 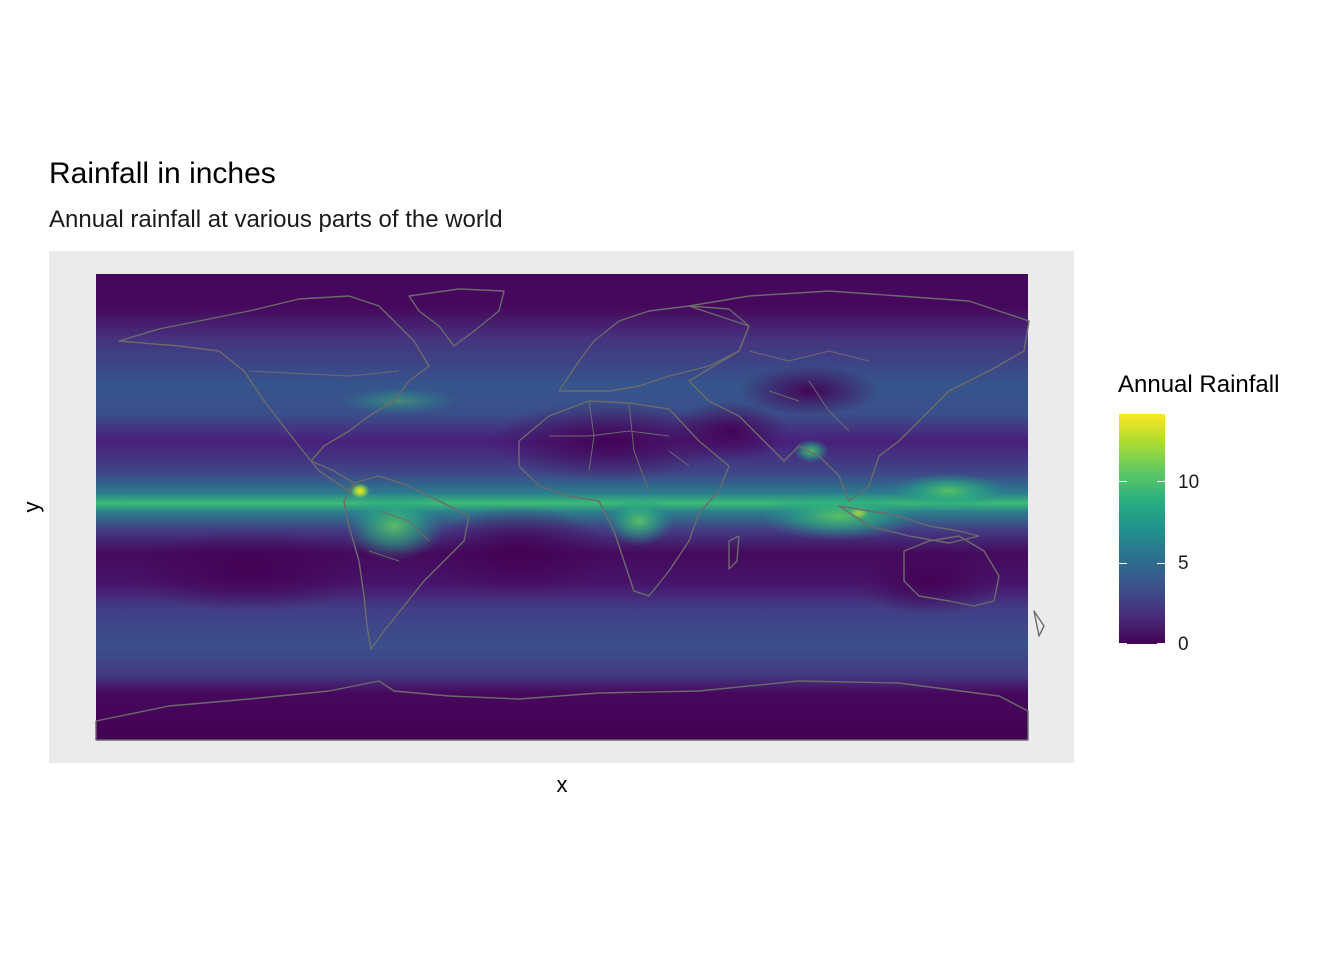 What do you see at coordinates (31, 507) in the screenshot?
I see `y-axis-label: y` at bounding box center [31, 507].